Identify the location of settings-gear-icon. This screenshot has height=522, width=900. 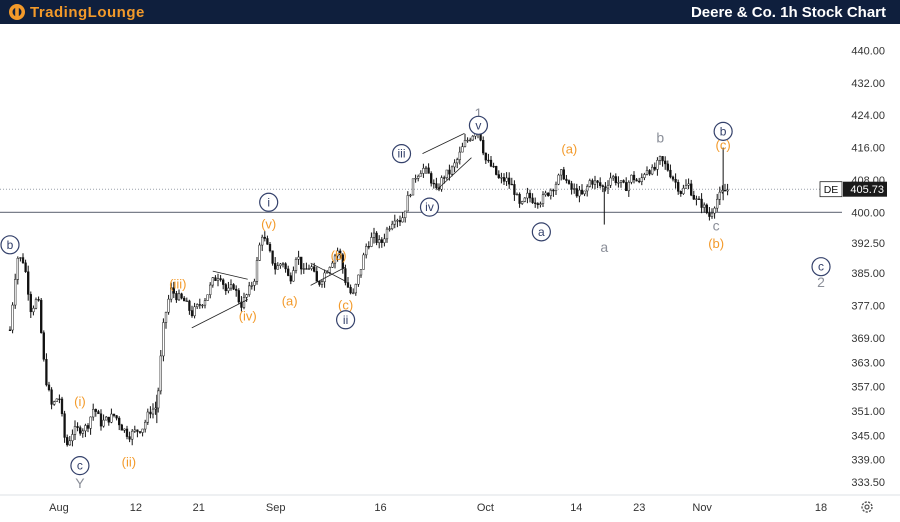
(867, 507).